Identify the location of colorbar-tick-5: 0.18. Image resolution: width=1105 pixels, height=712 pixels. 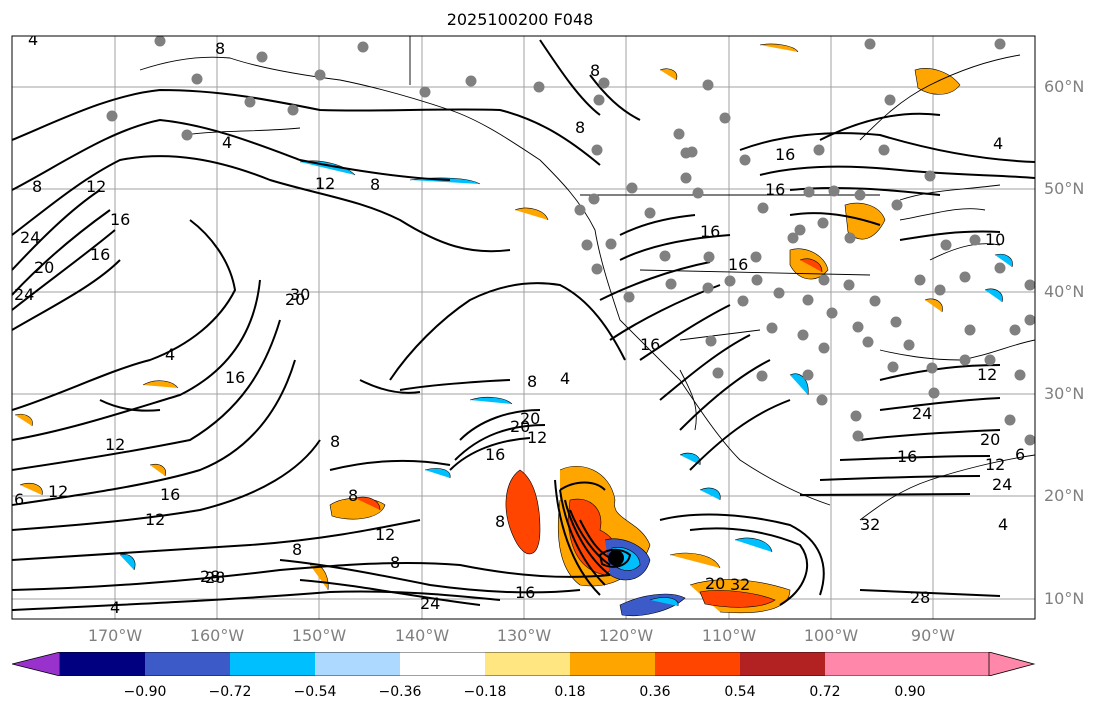
(570, 692).